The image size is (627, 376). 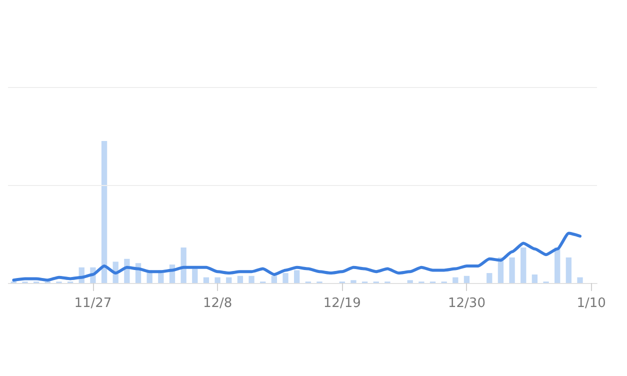 What do you see at coordinates (217, 303) in the screenshot?
I see `x-tick-label: 12/8` at bounding box center [217, 303].